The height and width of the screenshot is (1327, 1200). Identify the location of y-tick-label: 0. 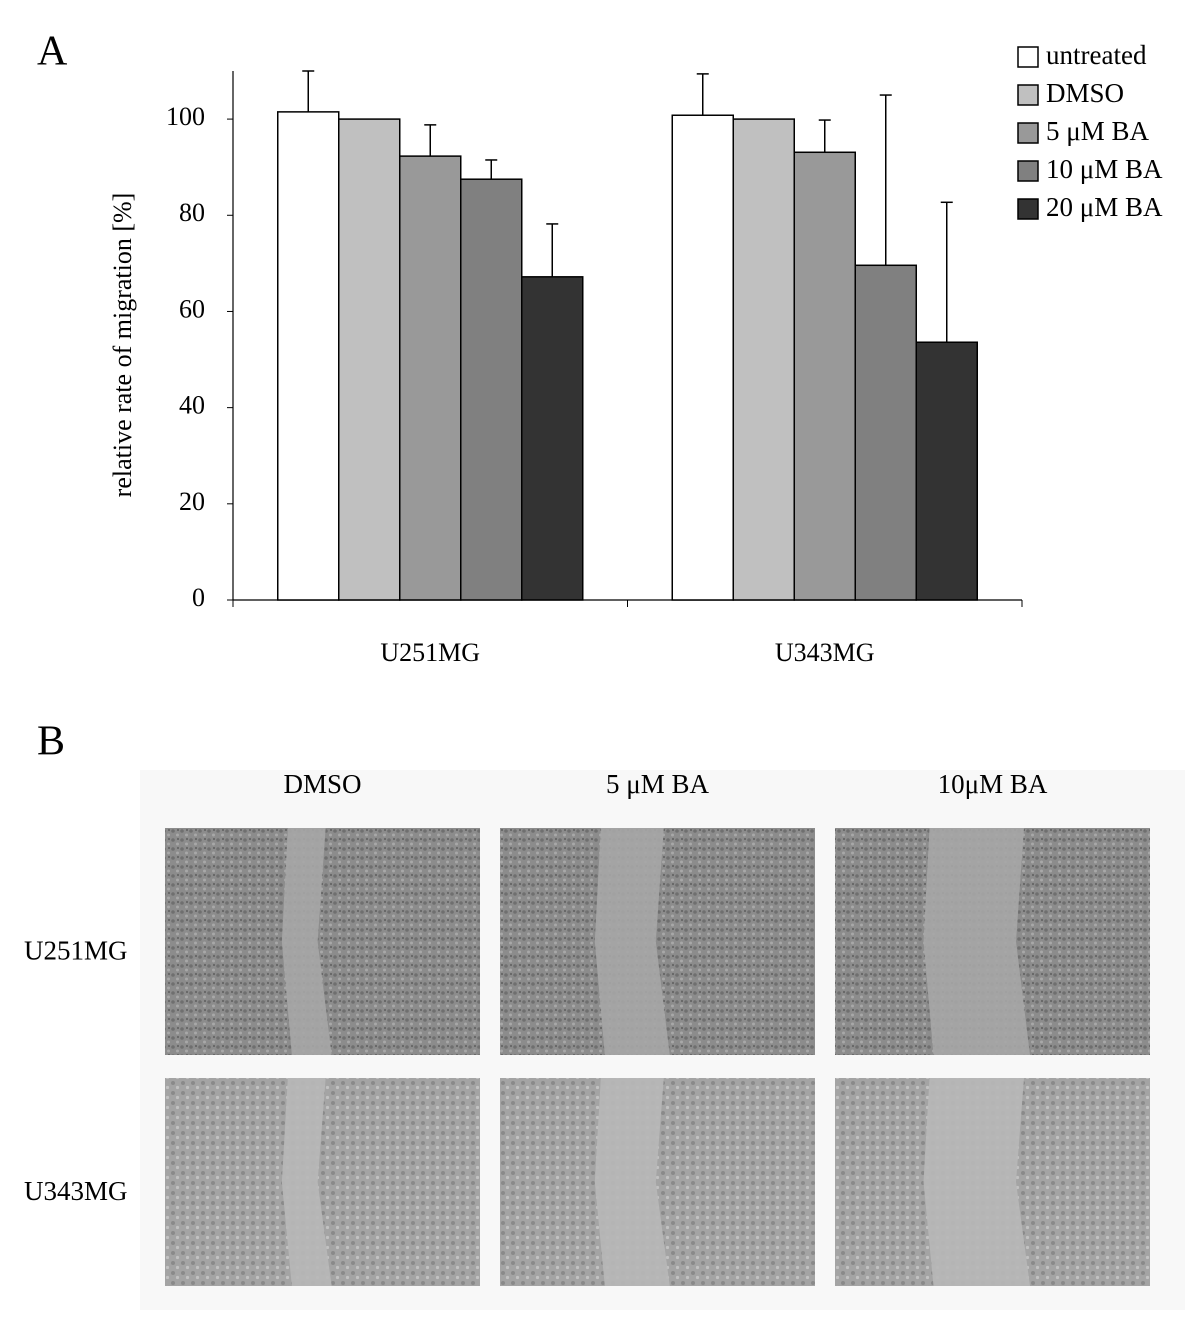
(198, 597).